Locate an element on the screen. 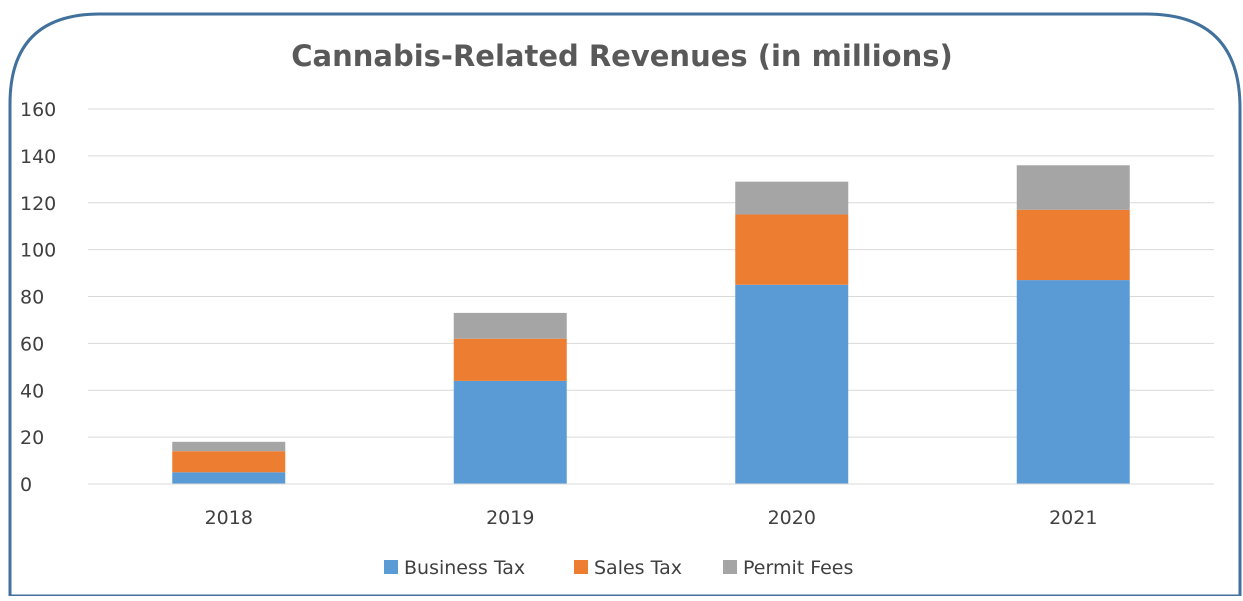 The height and width of the screenshot is (601, 1243). bar-permit-fees-2021 is located at coordinates (1073, 187).